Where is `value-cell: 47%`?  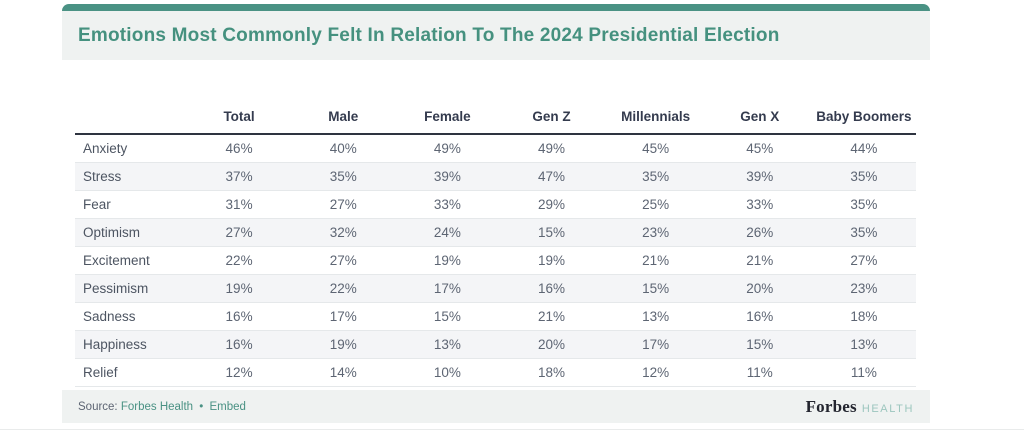
value-cell: 47% is located at coordinates (551, 176).